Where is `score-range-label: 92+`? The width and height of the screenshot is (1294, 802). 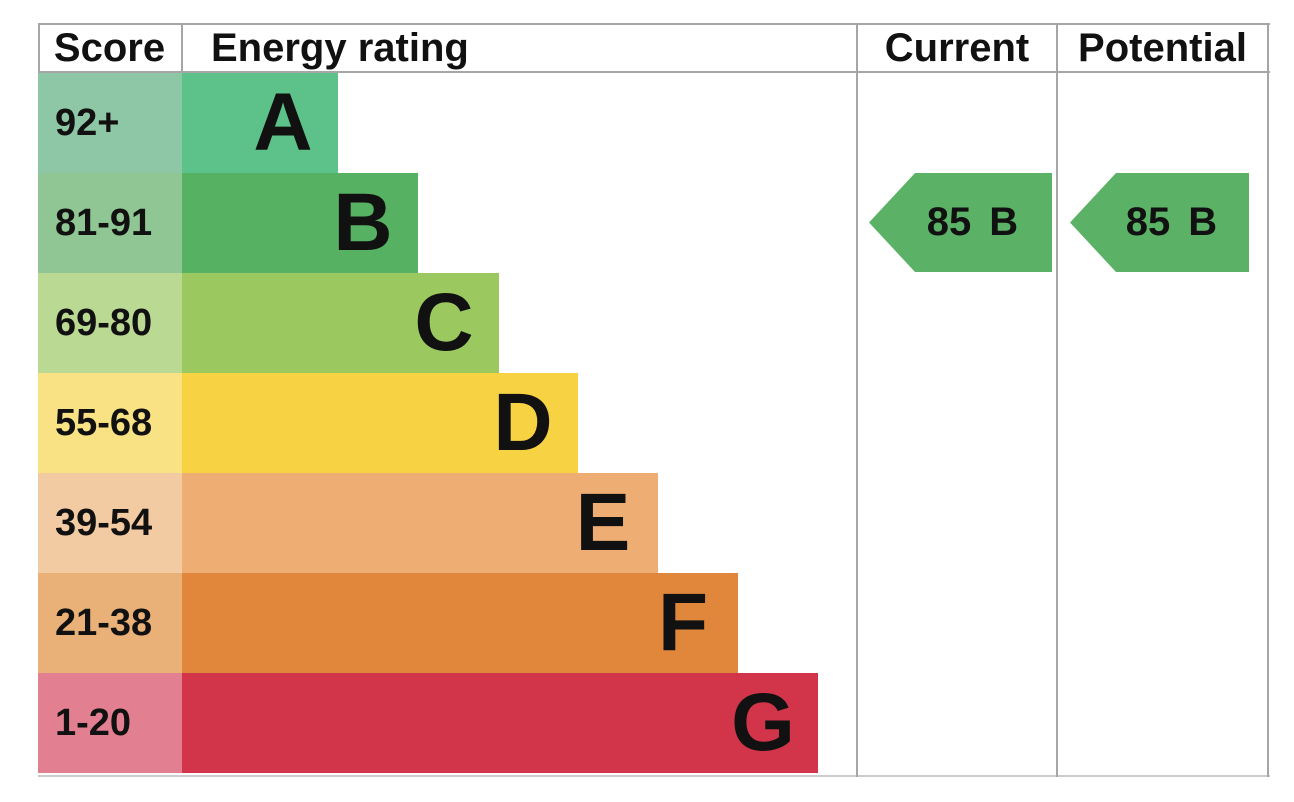
score-range-label: 92+ is located at coordinates (87, 122).